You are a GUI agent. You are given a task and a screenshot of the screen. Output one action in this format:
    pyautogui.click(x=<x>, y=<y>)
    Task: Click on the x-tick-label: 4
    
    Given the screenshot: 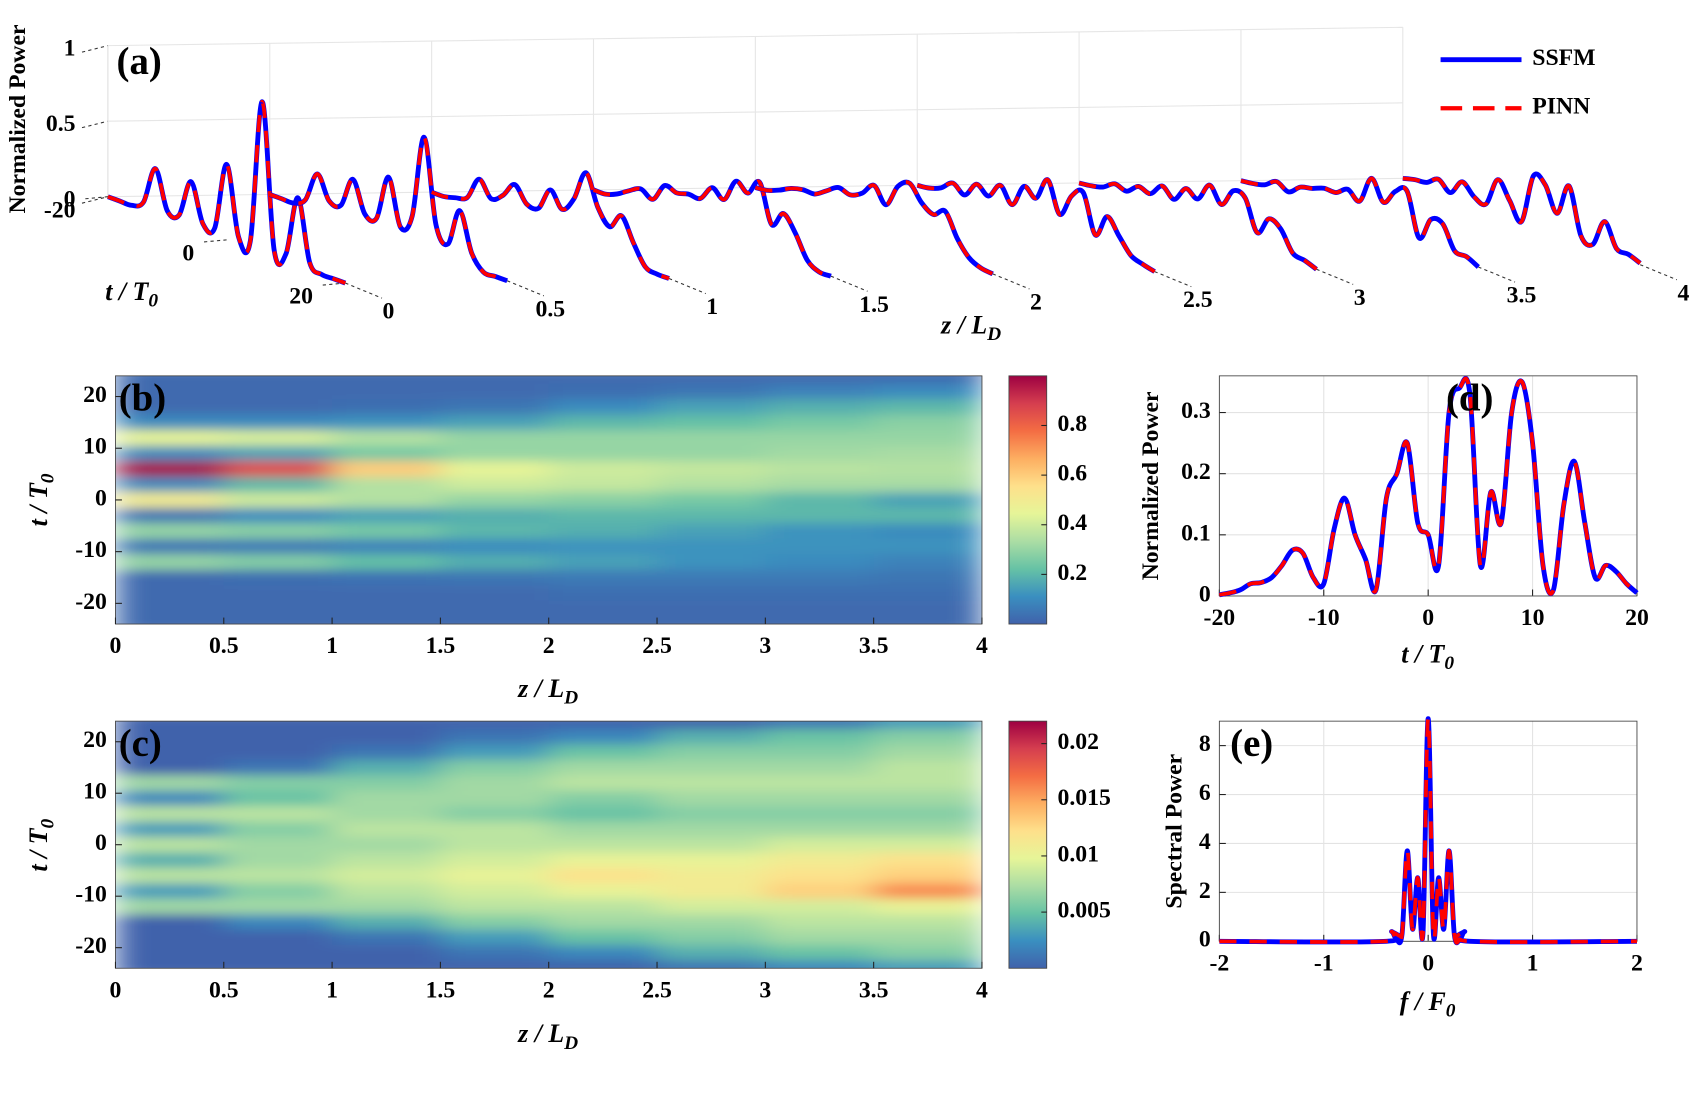 What is the action you would take?
    pyautogui.click(x=982, y=646)
    